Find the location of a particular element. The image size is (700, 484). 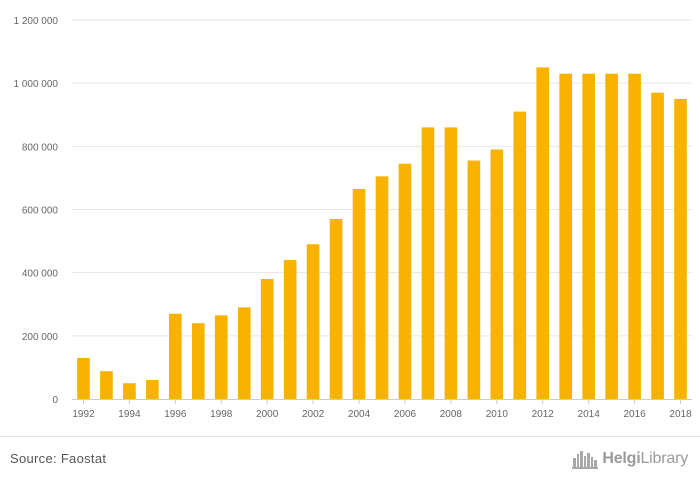

bar-1997 is located at coordinates (198, 361).